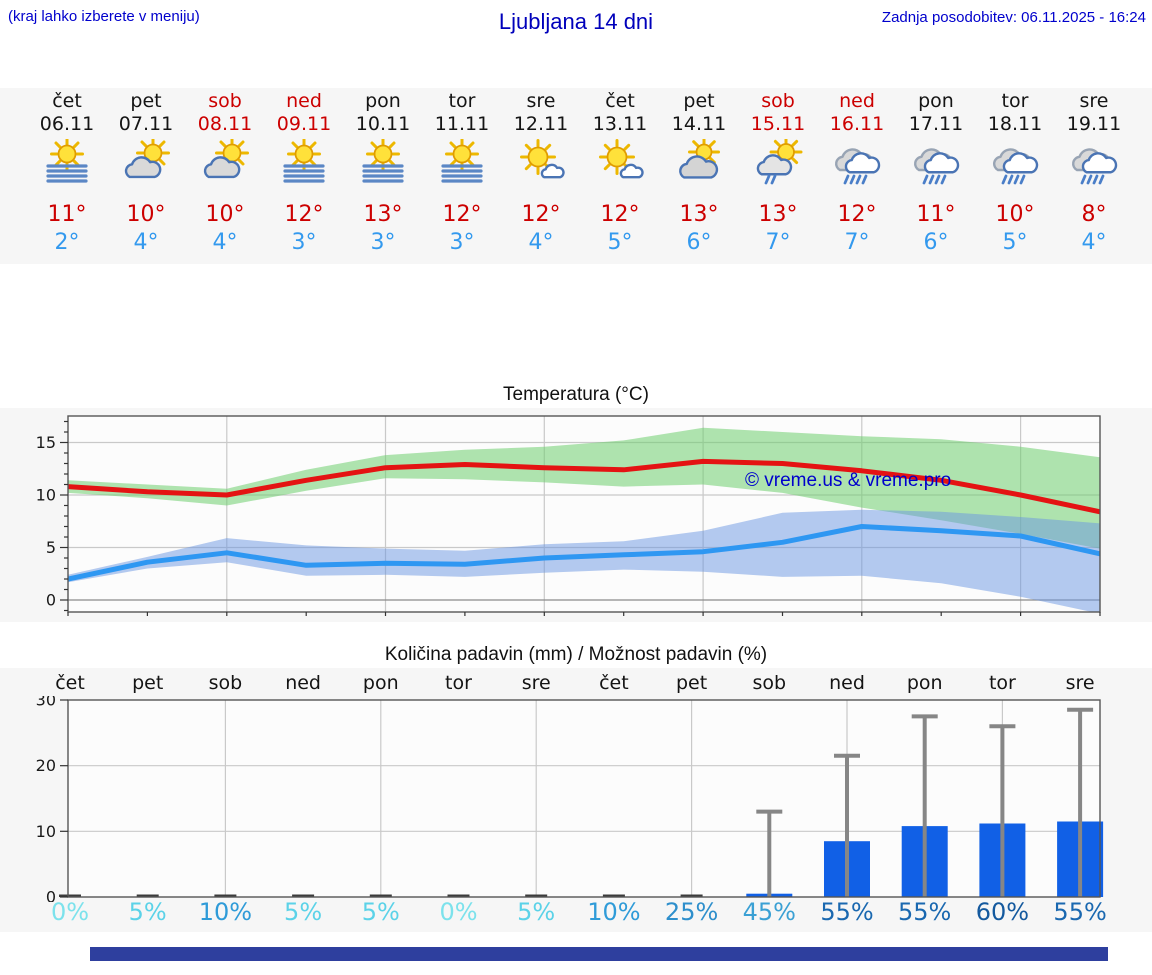 The image size is (1152, 975). I want to click on precip-day-label: pon, so click(380, 683).